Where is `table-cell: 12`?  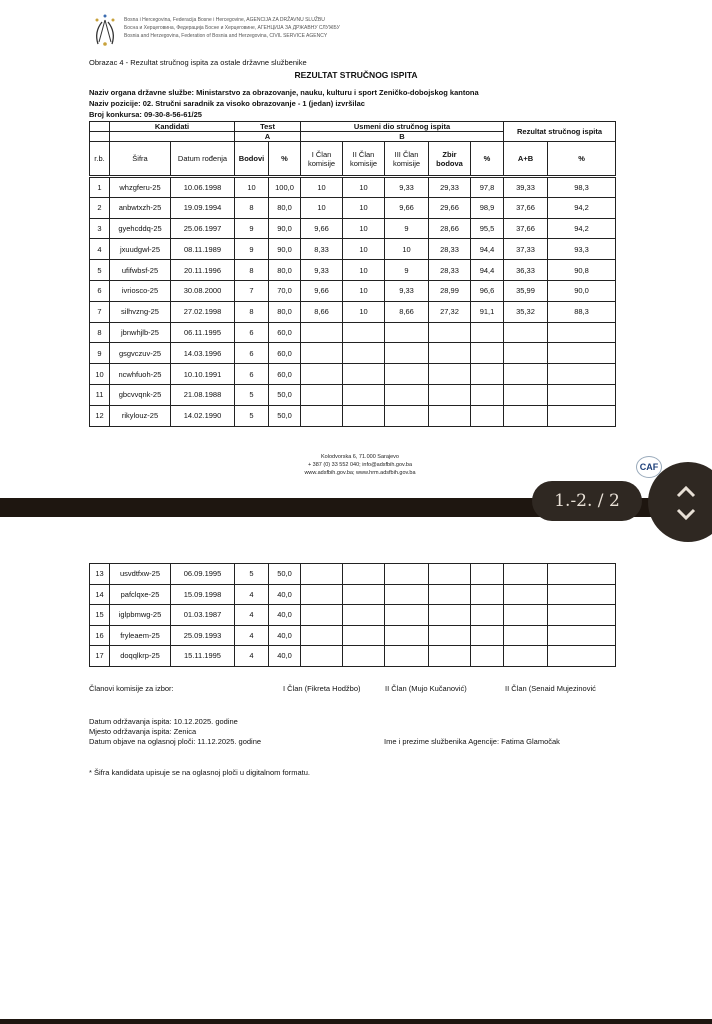 table-cell: 12 is located at coordinates (99, 415).